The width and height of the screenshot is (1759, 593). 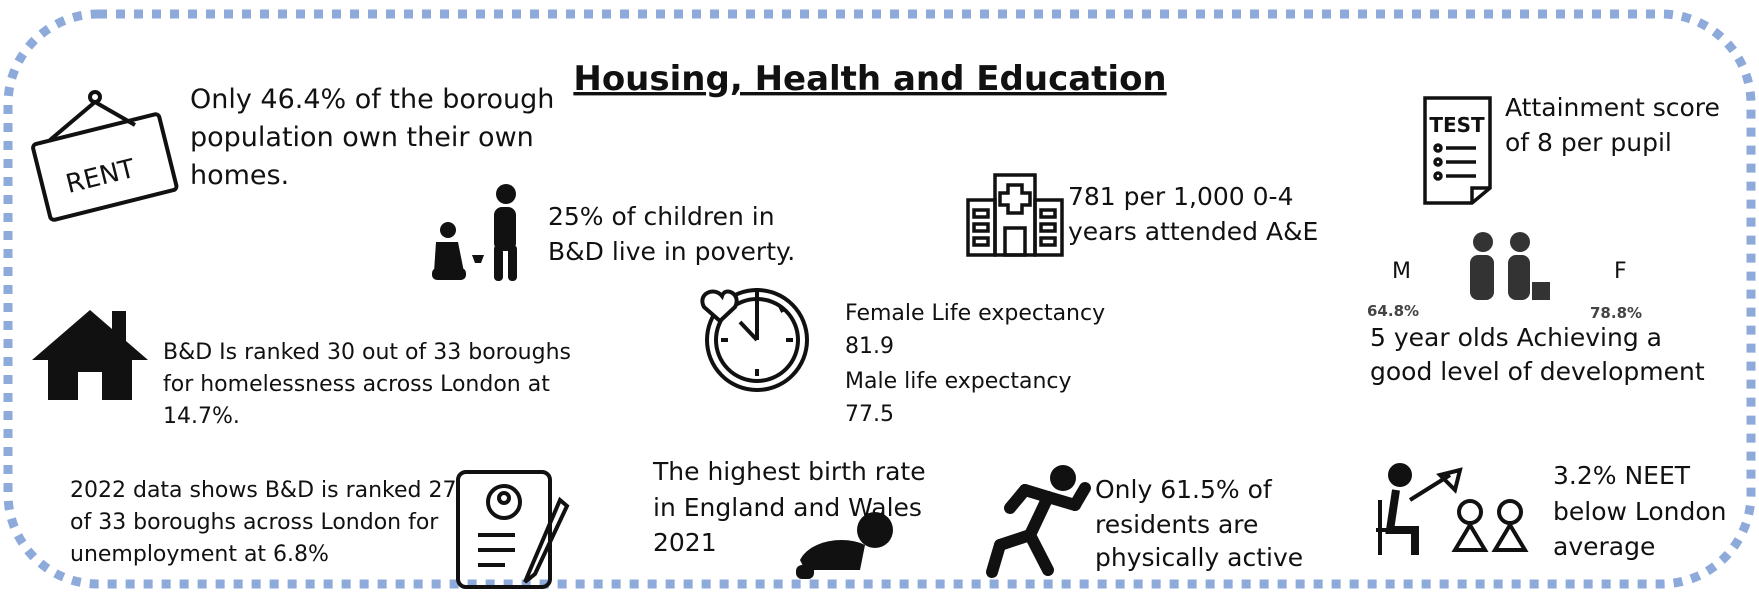 I want to click on life-expectancy-line: Female Life expectancy, so click(x=975, y=313).